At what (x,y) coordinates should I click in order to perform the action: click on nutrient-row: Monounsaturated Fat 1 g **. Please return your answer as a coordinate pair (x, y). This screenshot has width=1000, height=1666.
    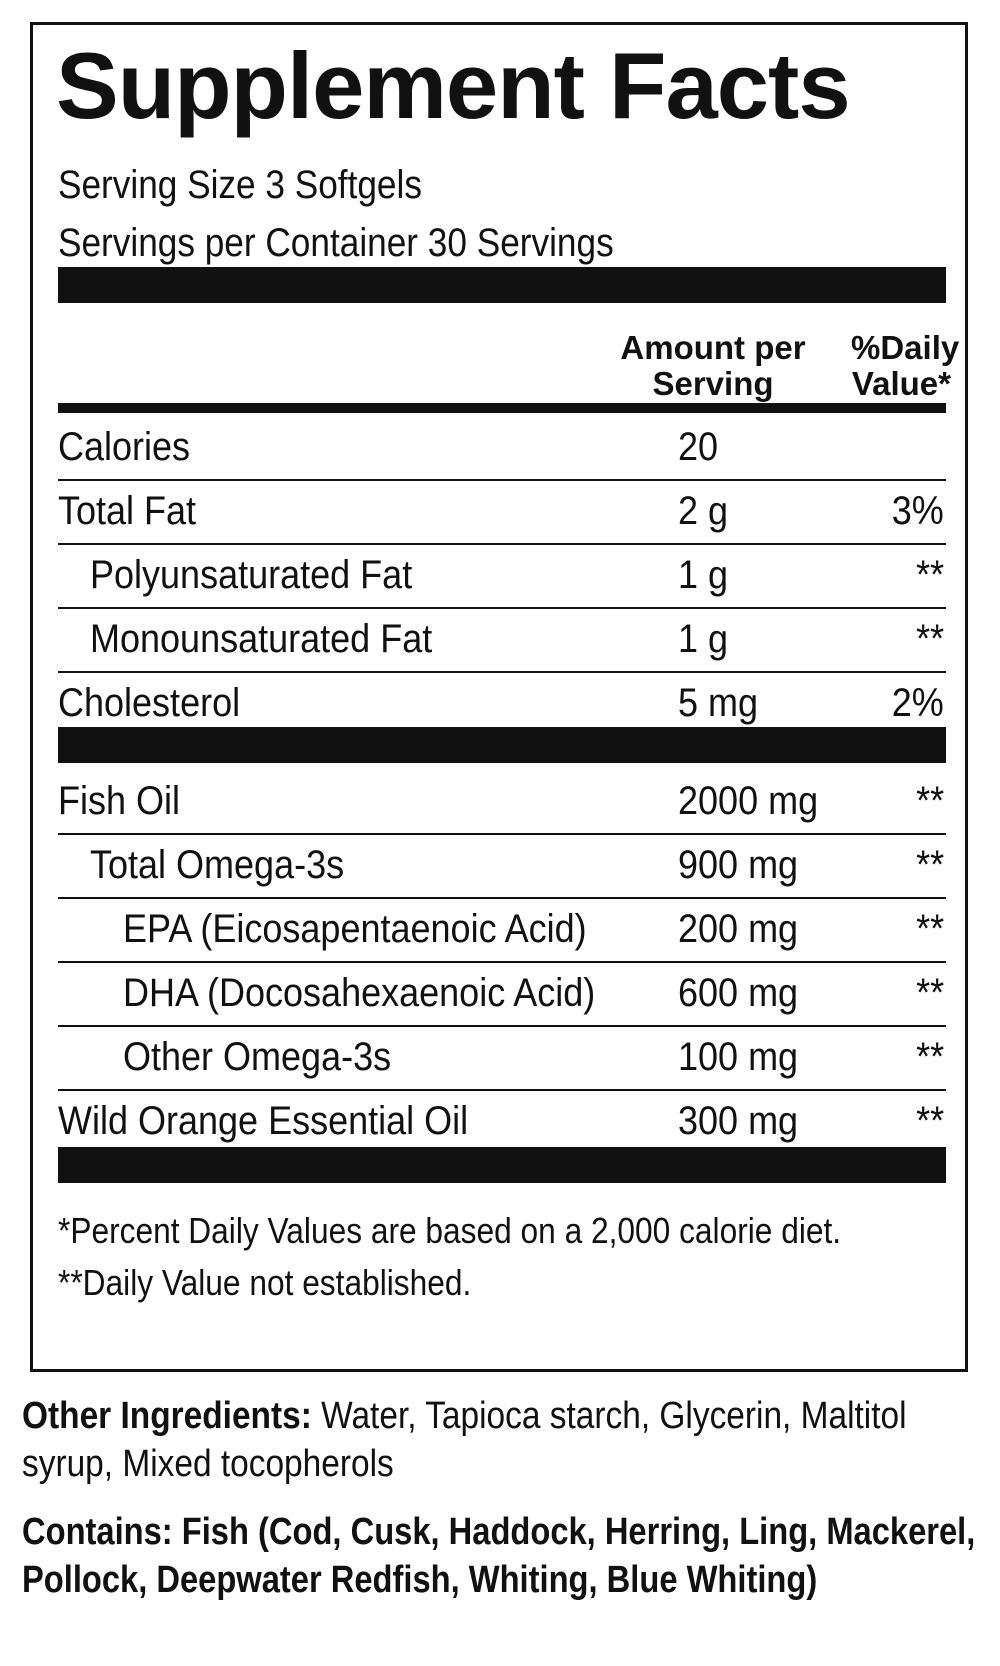
    Looking at the image, I should click on (502, 640).